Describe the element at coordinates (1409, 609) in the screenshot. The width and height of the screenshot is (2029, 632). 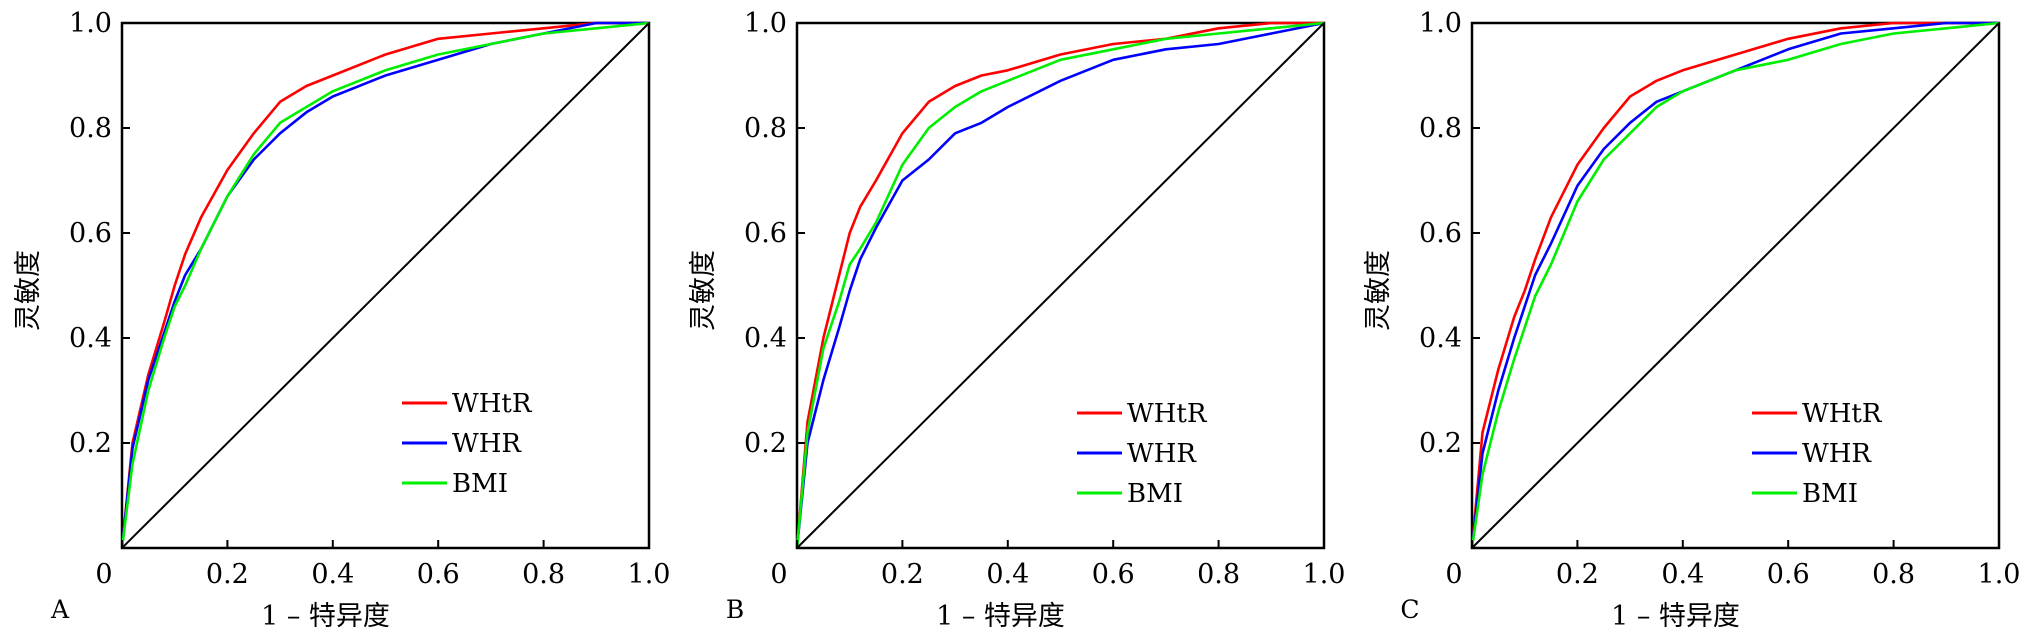
I see `panel-label: C` at that location.